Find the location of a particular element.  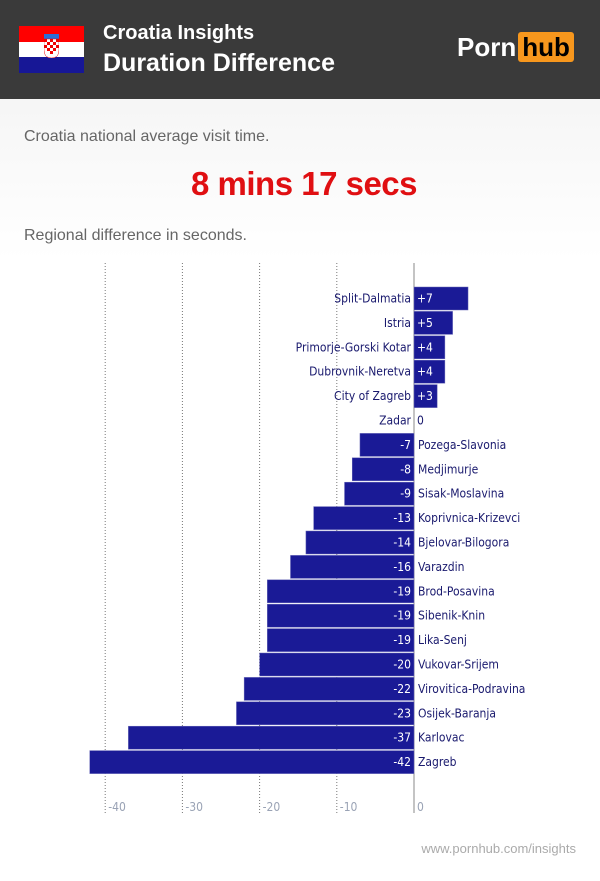

x-tick-label: -30 is located at coordinates (194, 807).